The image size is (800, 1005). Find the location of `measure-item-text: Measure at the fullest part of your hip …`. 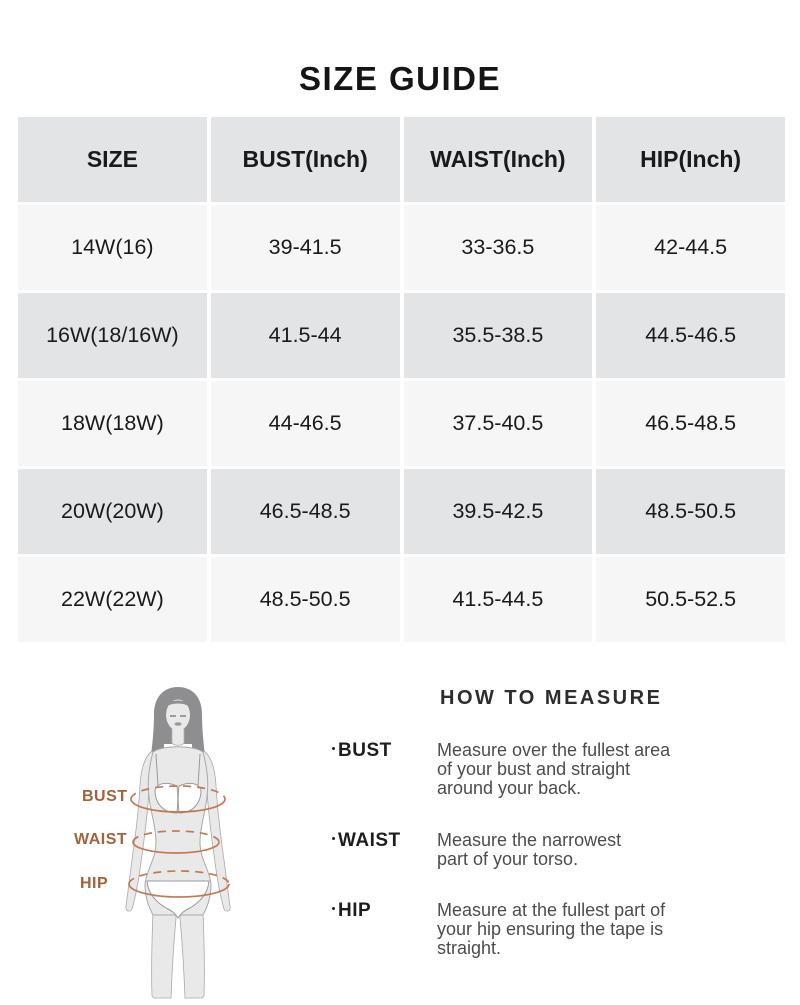

measure-item-text: Measure at the fullest part of your hip … is located at coordinates (551, 929).